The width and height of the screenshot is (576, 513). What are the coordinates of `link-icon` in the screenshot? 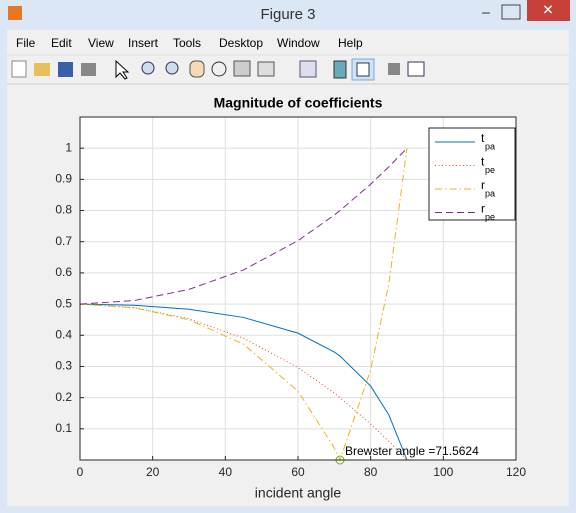 It's located at (308, 69).